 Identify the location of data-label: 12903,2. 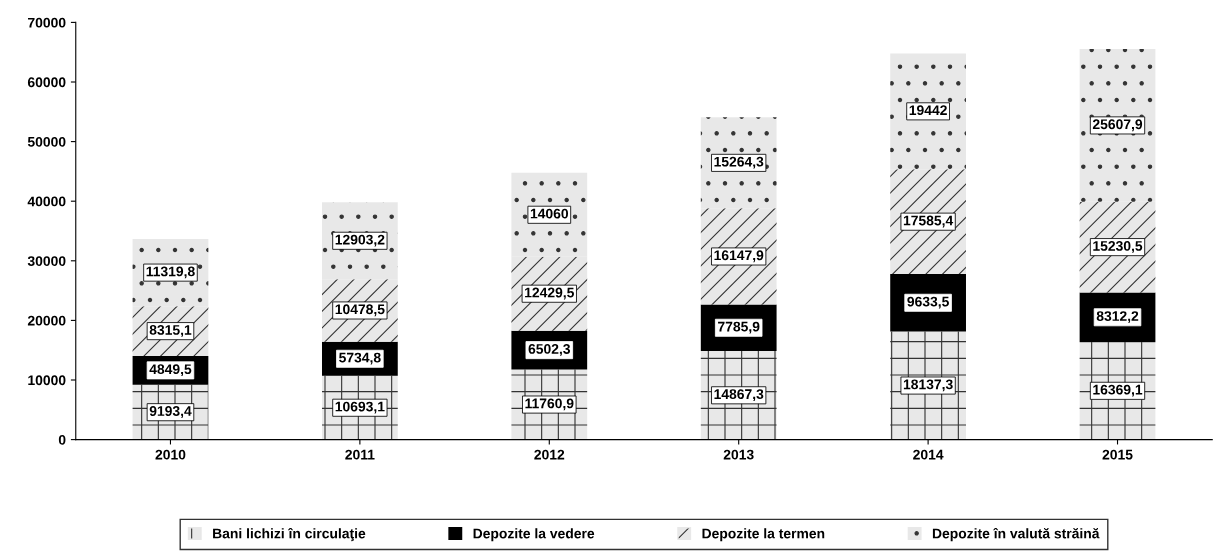
(360, 240).